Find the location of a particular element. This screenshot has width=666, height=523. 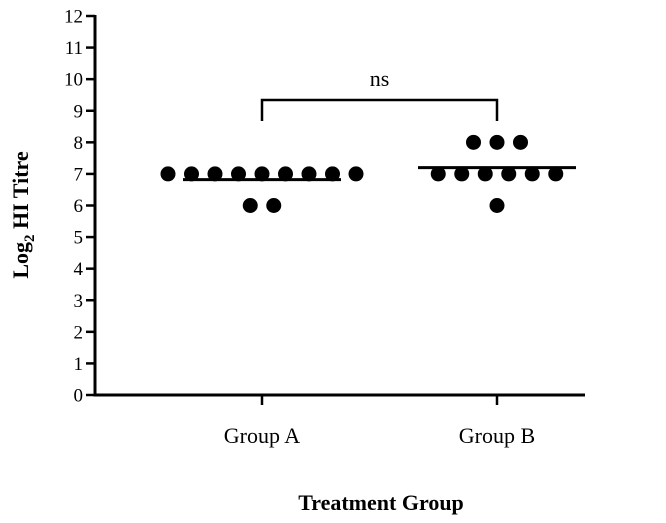

y-tick-label: 2 is located at coordinates (79, 332).